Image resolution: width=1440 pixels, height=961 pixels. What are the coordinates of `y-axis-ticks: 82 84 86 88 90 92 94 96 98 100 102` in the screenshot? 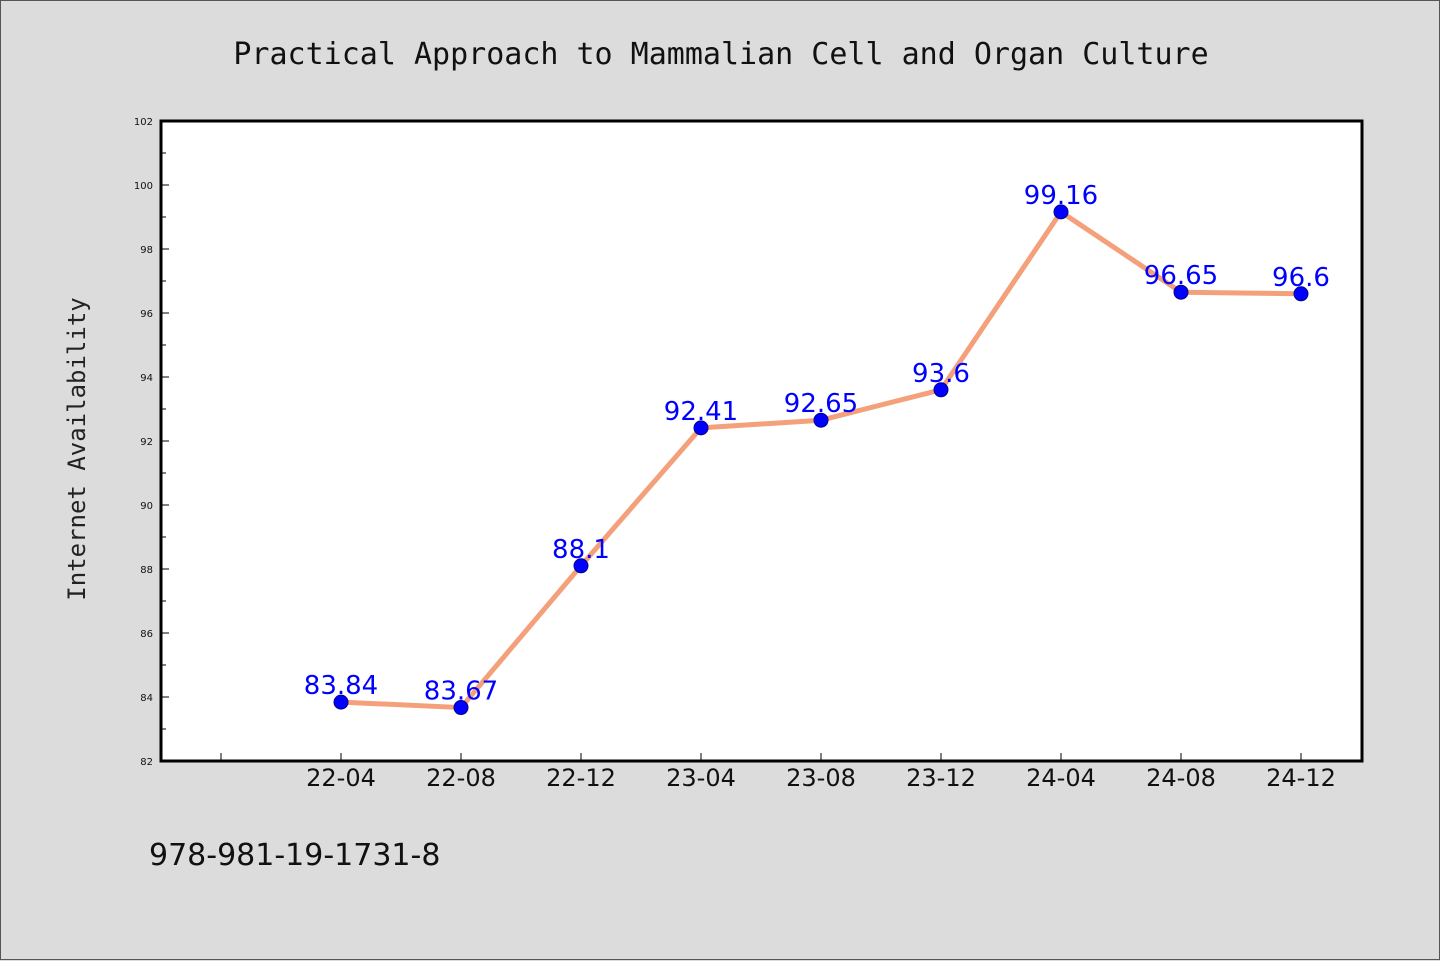 It's located at (151, 442).